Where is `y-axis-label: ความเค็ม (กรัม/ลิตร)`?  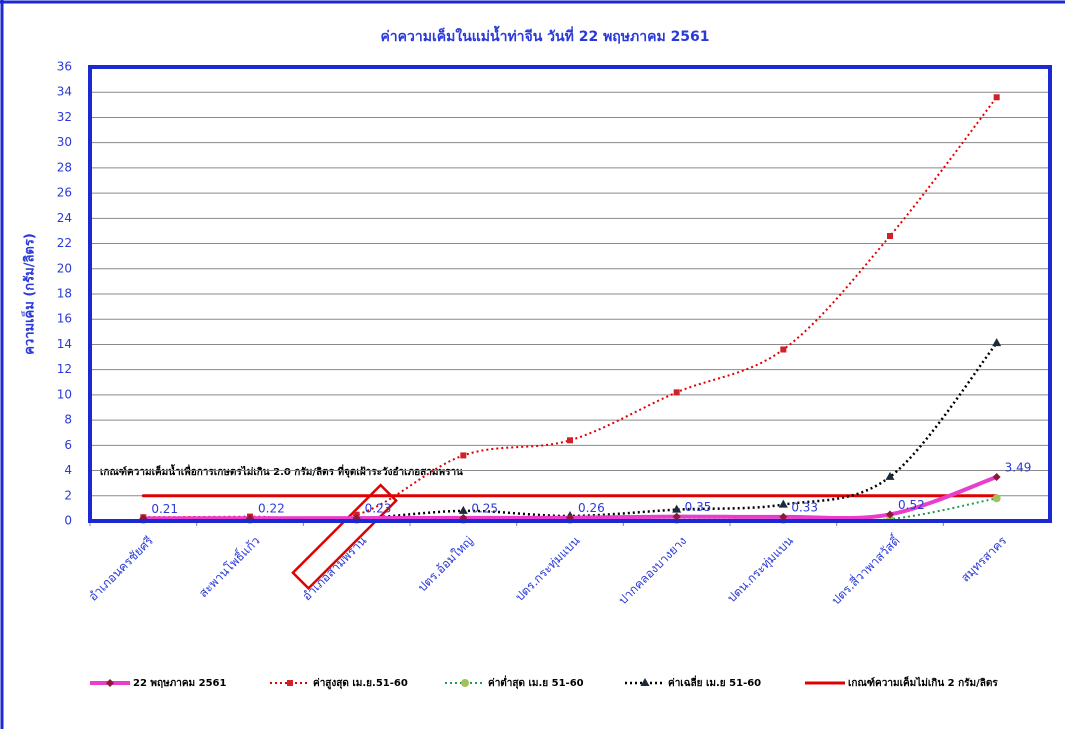 y-axis-label: ความเค็ม (กรัม/ลิตร) is located at coordinates (29, 294).